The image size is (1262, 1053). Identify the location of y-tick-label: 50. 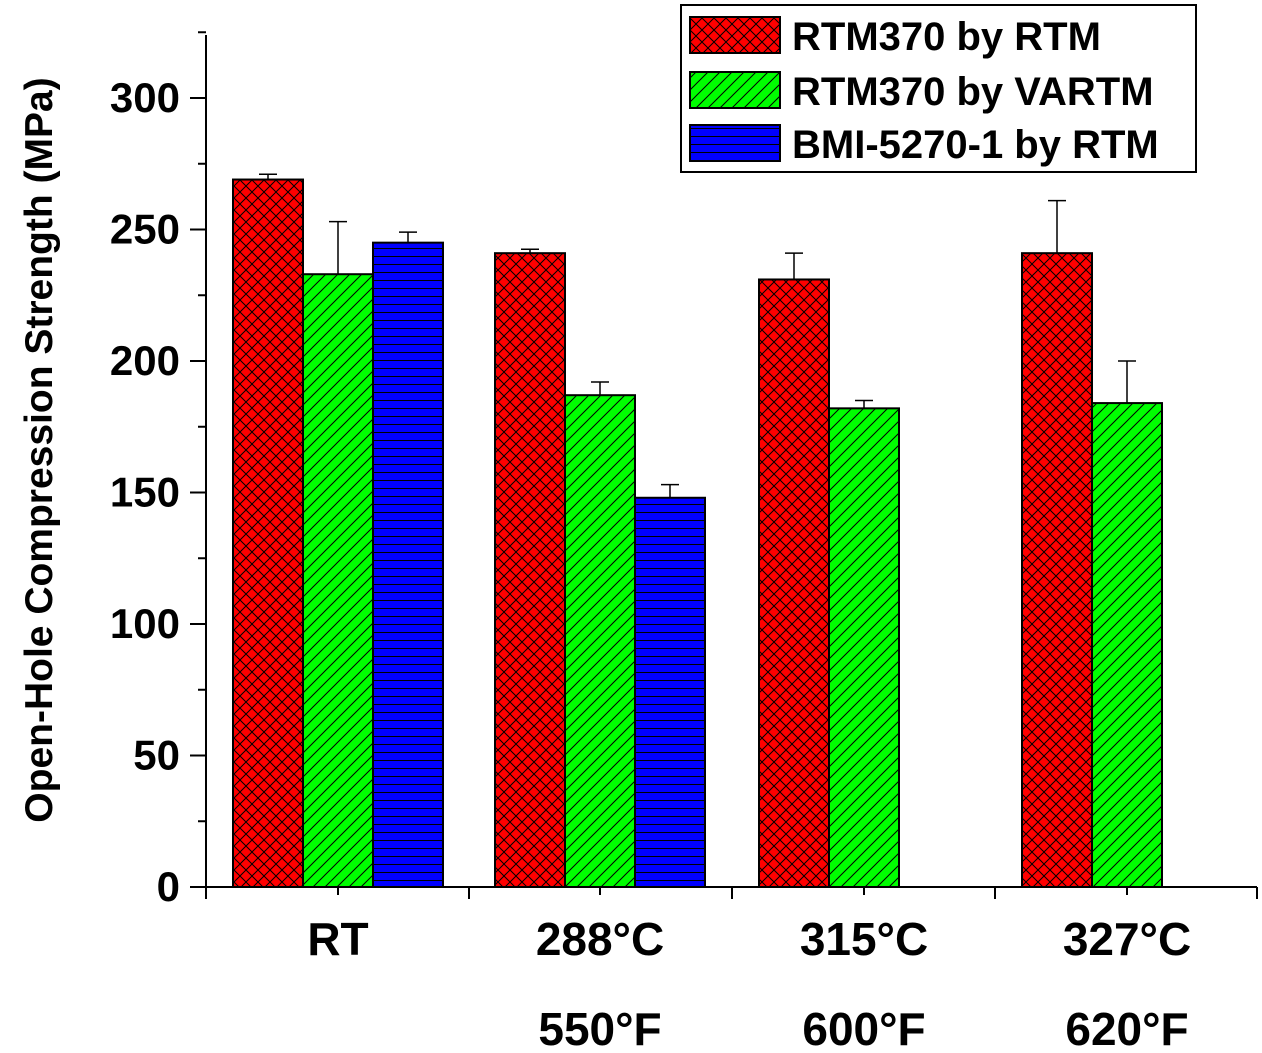
(156, 755).